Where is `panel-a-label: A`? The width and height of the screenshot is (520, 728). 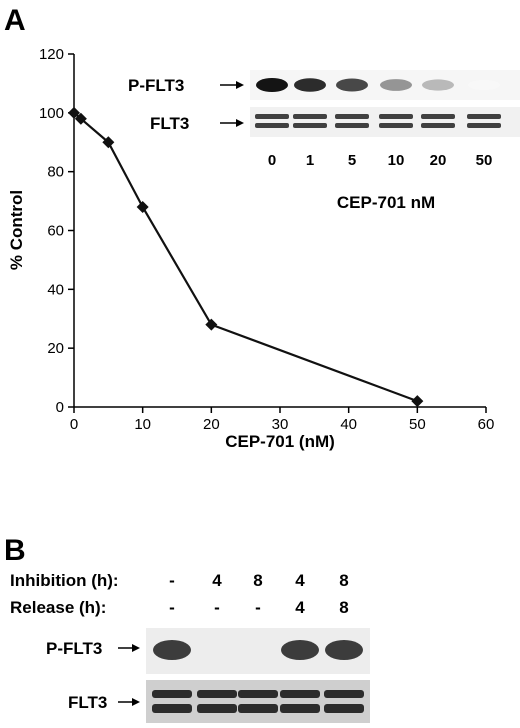 panel-a-label: A is located at coordinates (15, 20).